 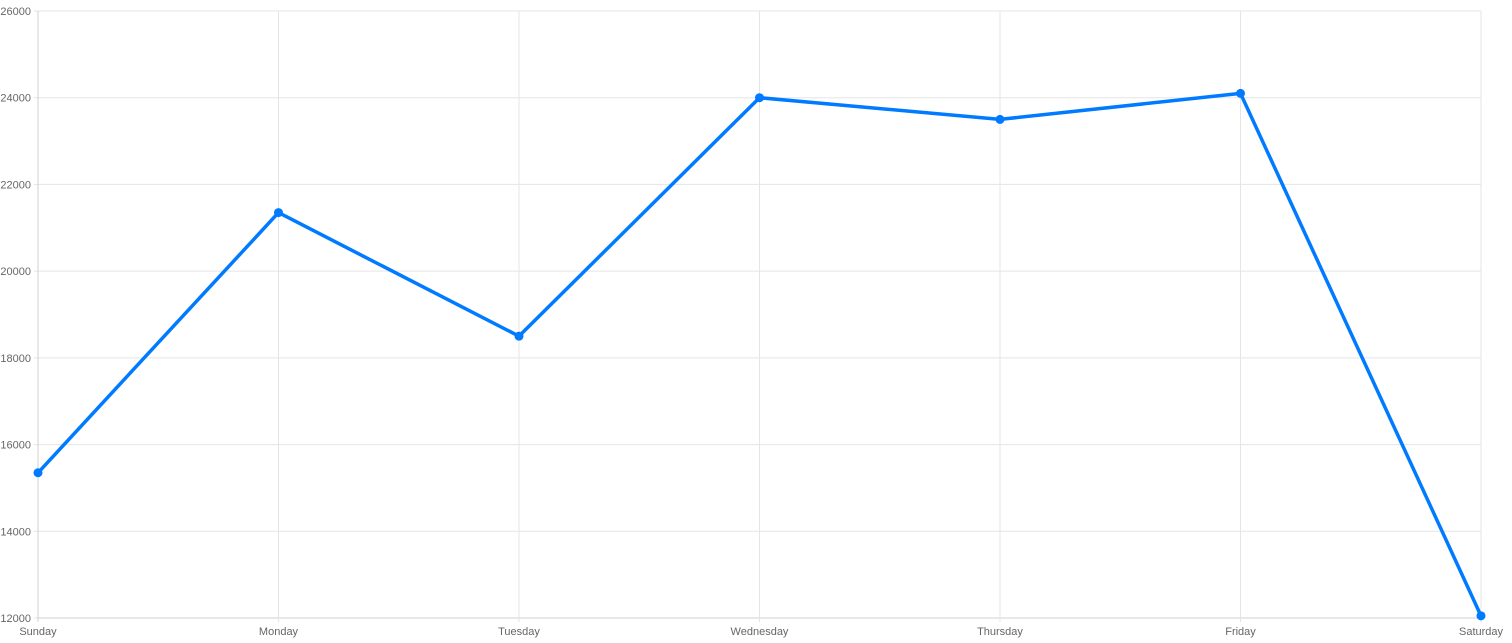 I want to click on y-tick-label: 22000, so click(x=15, y=185).